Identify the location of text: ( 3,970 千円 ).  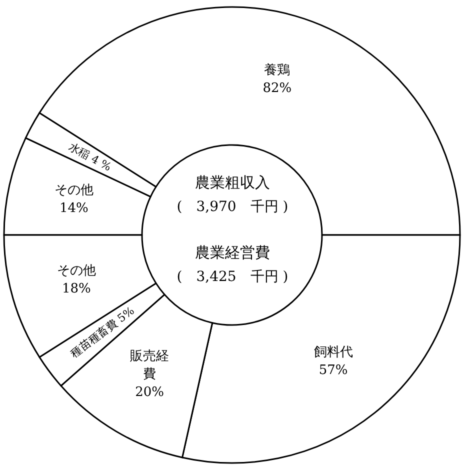
(232, 207).